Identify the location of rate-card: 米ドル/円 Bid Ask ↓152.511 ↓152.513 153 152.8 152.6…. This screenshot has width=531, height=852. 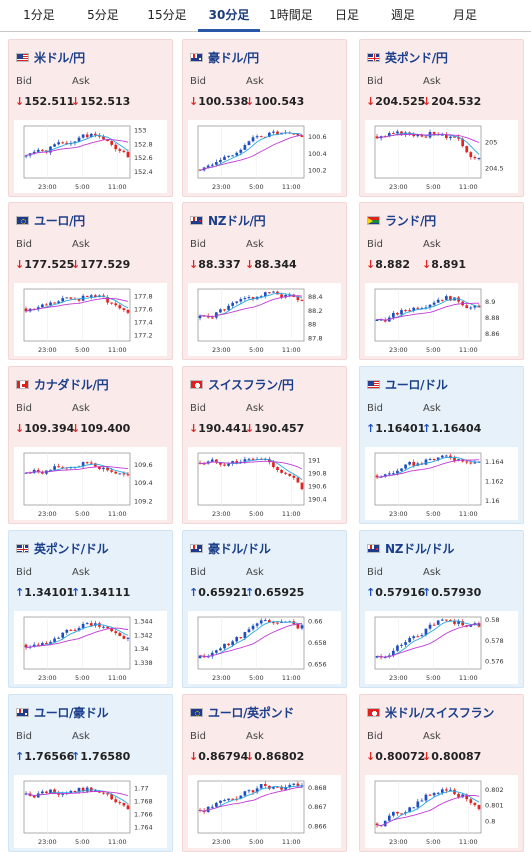
(90, 118).